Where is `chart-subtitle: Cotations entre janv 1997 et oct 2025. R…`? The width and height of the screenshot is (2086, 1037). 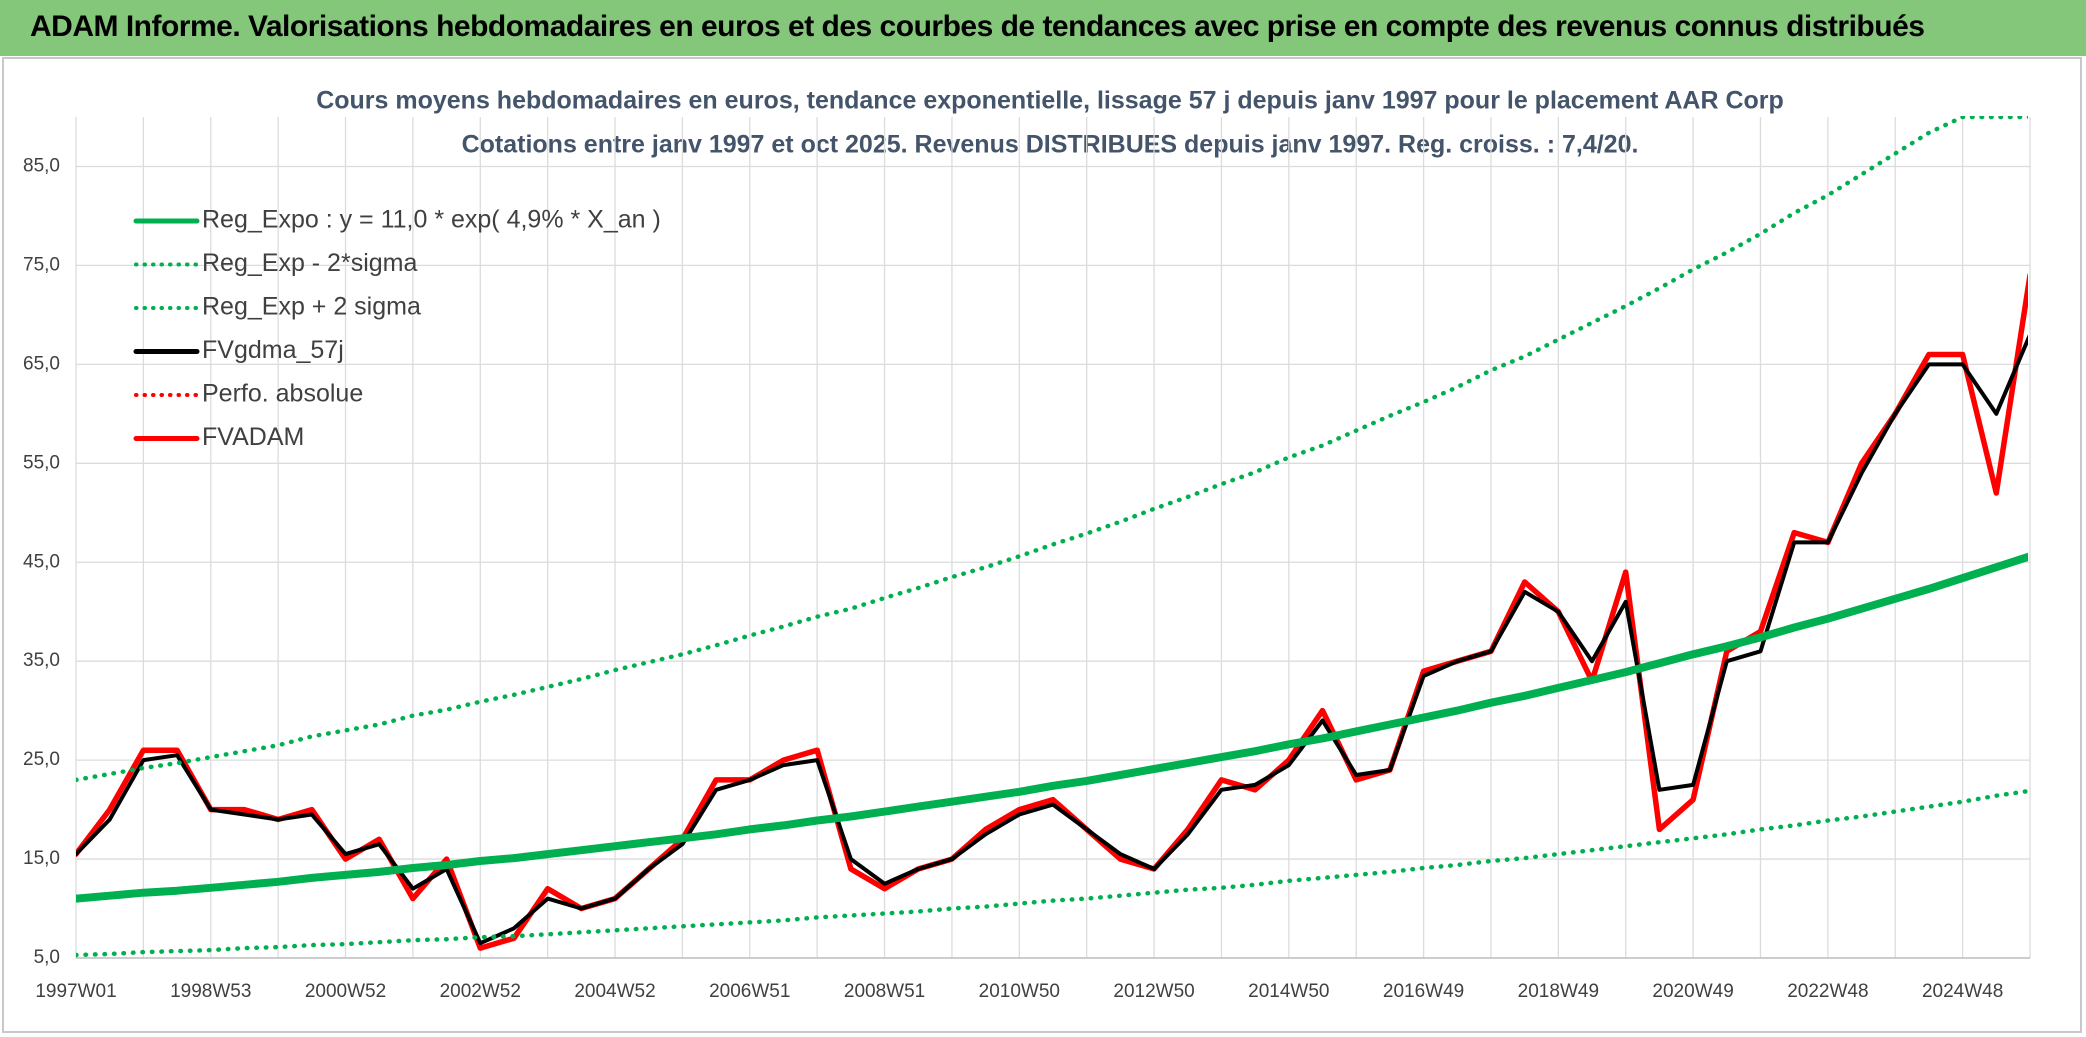 chart-subtitle: Cotations entre janv 1997 et oct 2025. R… is located at coordinates (1050, 145).